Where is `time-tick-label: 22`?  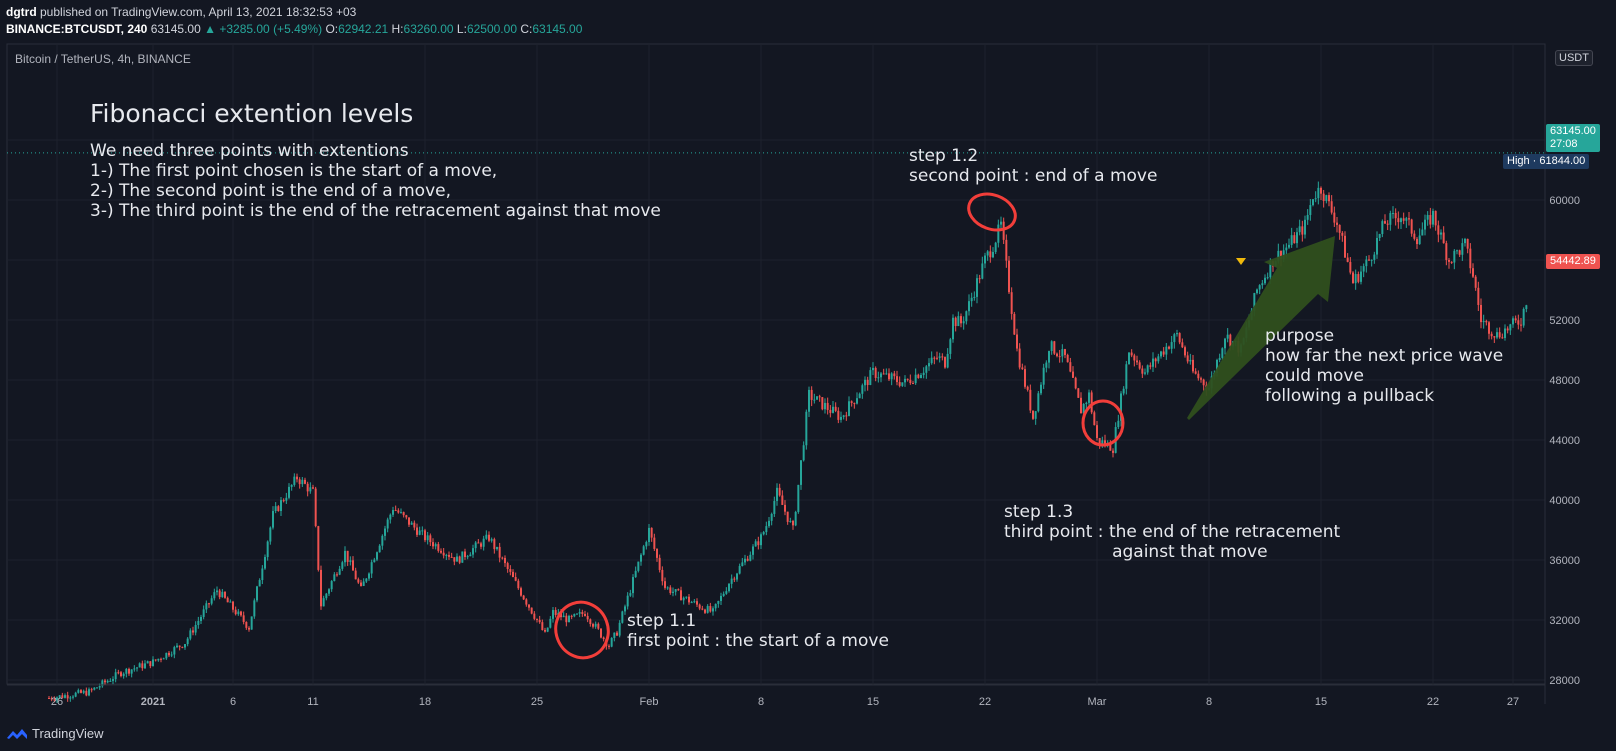
time-tick-label: 22 is located at coordinates (1433, 702).